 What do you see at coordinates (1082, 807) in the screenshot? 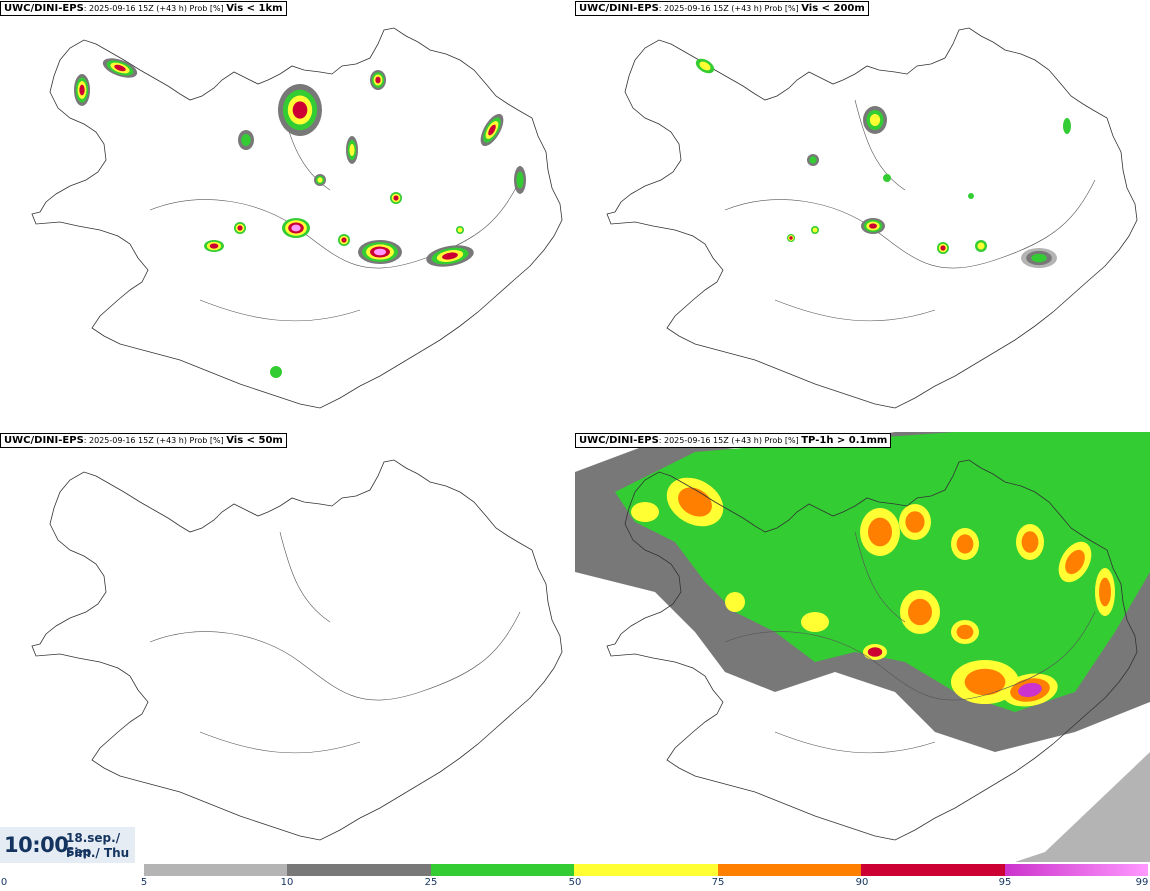
I see `precip-sw-field` at bounding box center [1082, 807].